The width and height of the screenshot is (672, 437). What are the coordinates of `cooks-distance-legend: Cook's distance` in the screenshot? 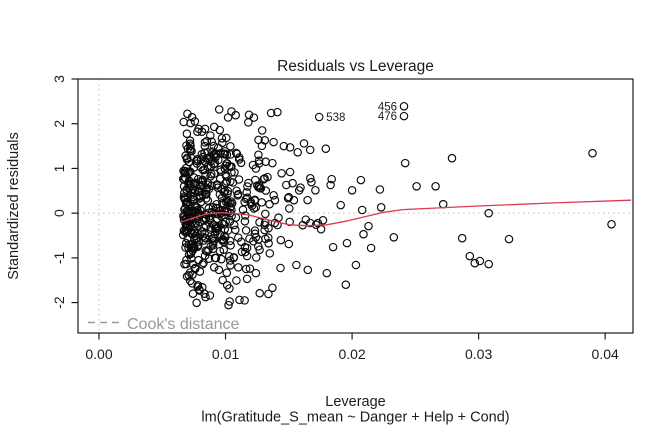 It's located at (164, 324).